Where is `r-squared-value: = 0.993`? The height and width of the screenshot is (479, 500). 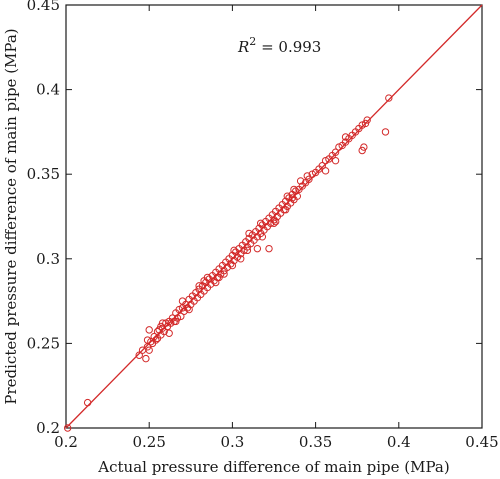 r-squared-value: = 0.993 is located at coordinates (288, 47).